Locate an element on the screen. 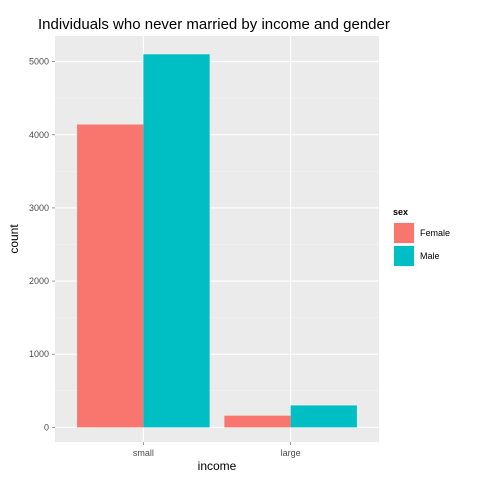 The width and height of the screenshot is (480, 480). y-tick-label: 2000 is located at coordinates (39, 281).